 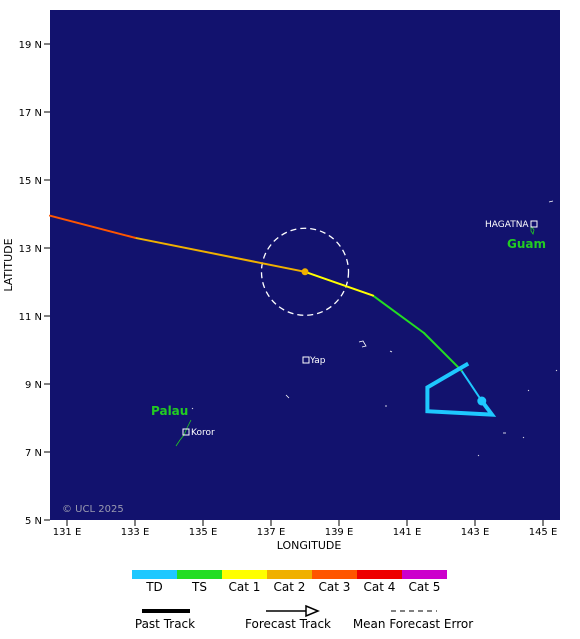 What do you see at coordinates (380, 587) in the screenshot?
I see `legend-category-label: Cat 4` at bounding box center [380, 587].